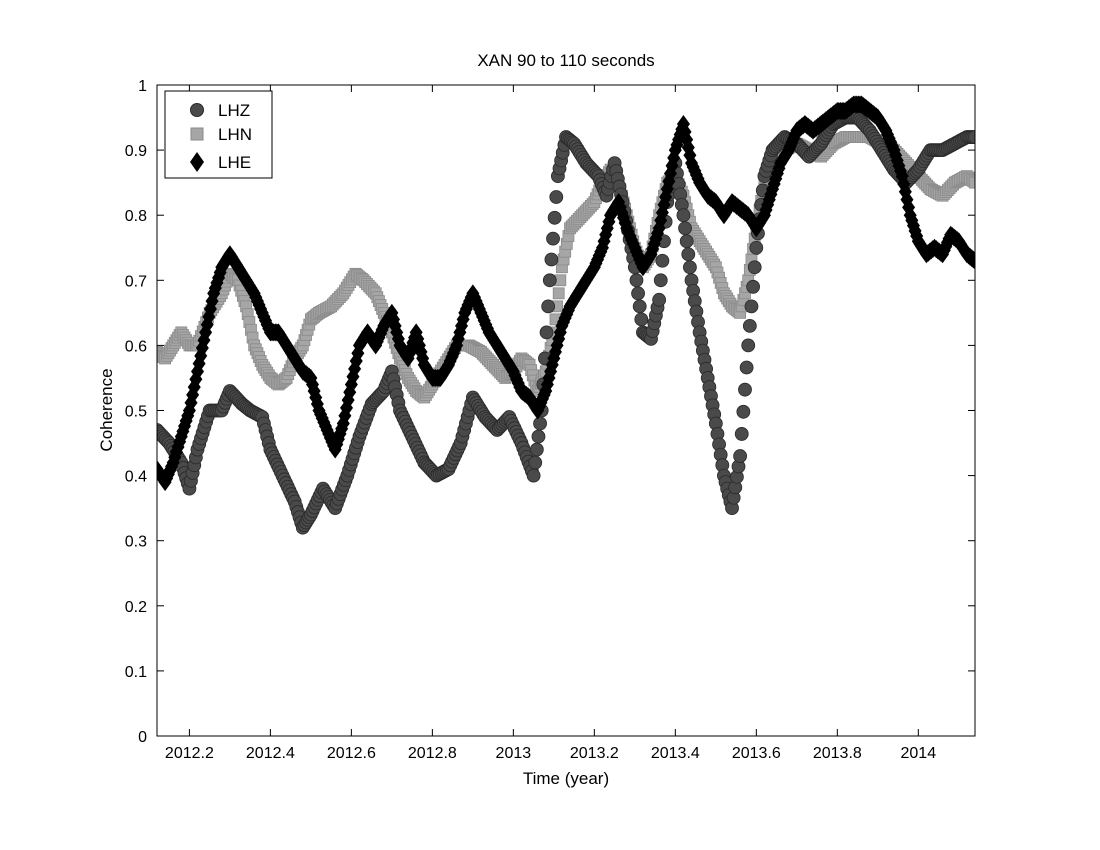  What do you see at coordinates (136, 281) in the screenshot?
I see `y-tick-label: 0.7` at bounding box center [136, 281].